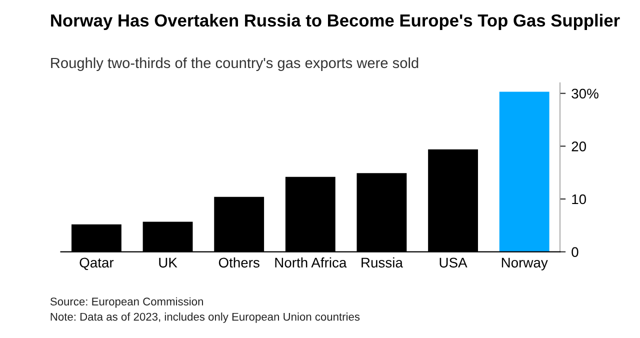 Image resolution: width=640 pixels, height=338 pixels. I want to click on chart-title: Norway Has Overtaken Russia to Become Europe's Top Gas Supplier, so click(335, 22).